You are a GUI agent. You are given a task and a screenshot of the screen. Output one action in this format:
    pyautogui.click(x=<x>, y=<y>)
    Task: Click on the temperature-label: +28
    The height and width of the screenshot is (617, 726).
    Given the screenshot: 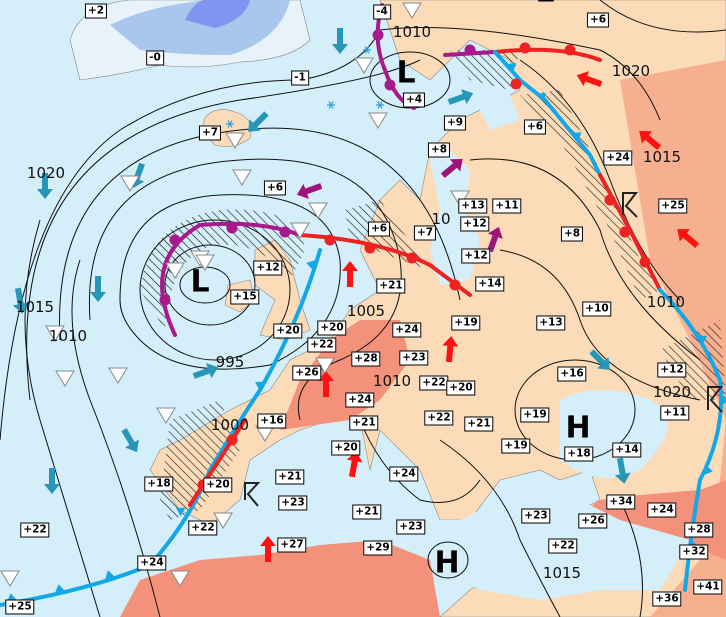 What is the action you would take?
    pyautogui.click(x=366, y=359)
    